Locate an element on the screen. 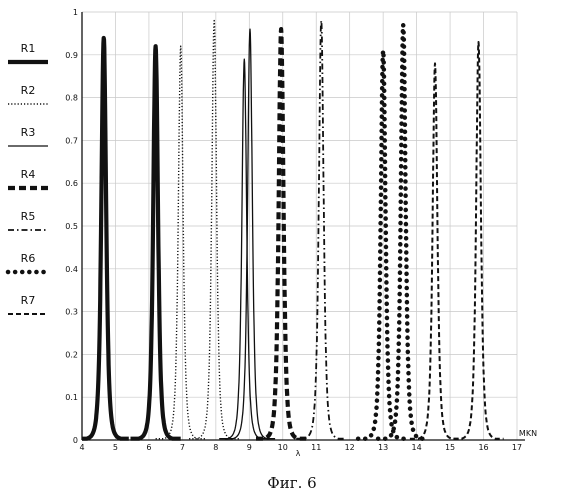 This screenshot has width=563, height=500. legend-label-r6: R6 is located at coordinates (28, 258).